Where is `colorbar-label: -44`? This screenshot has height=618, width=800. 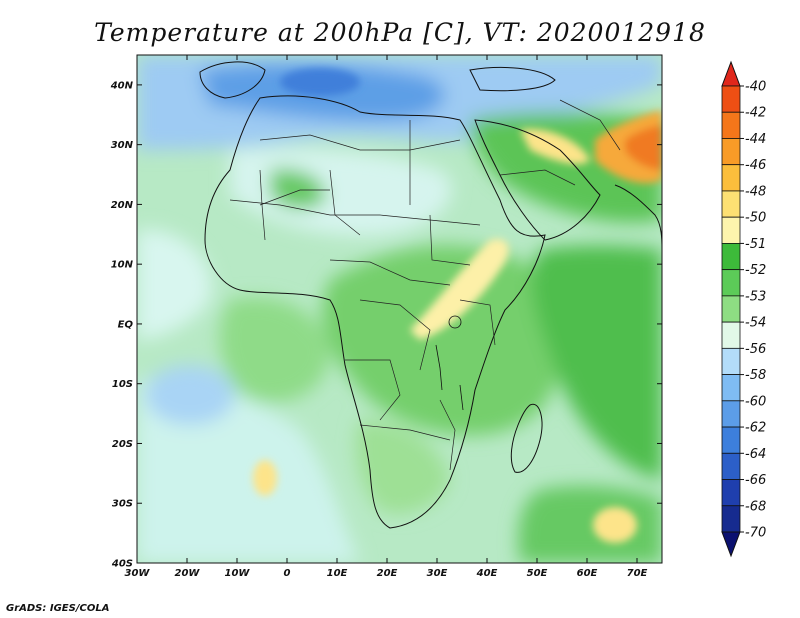 colorbar-label: -44 is located at coordinates (755, 139).